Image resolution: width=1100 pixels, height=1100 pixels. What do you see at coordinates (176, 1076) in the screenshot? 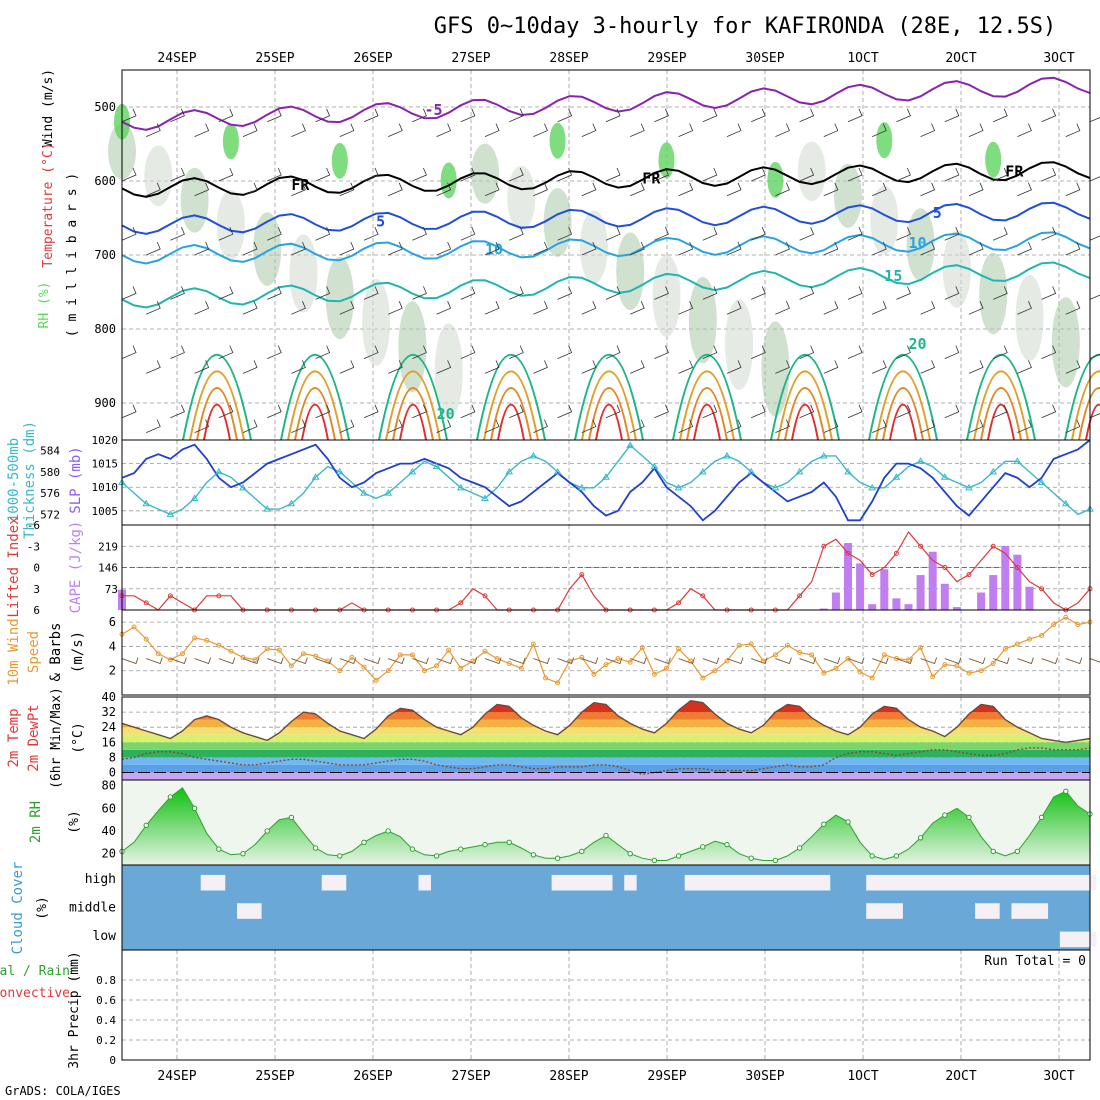
I see `x-tick-label-bottom: 24SEP` at bounding box center [176, 1076].